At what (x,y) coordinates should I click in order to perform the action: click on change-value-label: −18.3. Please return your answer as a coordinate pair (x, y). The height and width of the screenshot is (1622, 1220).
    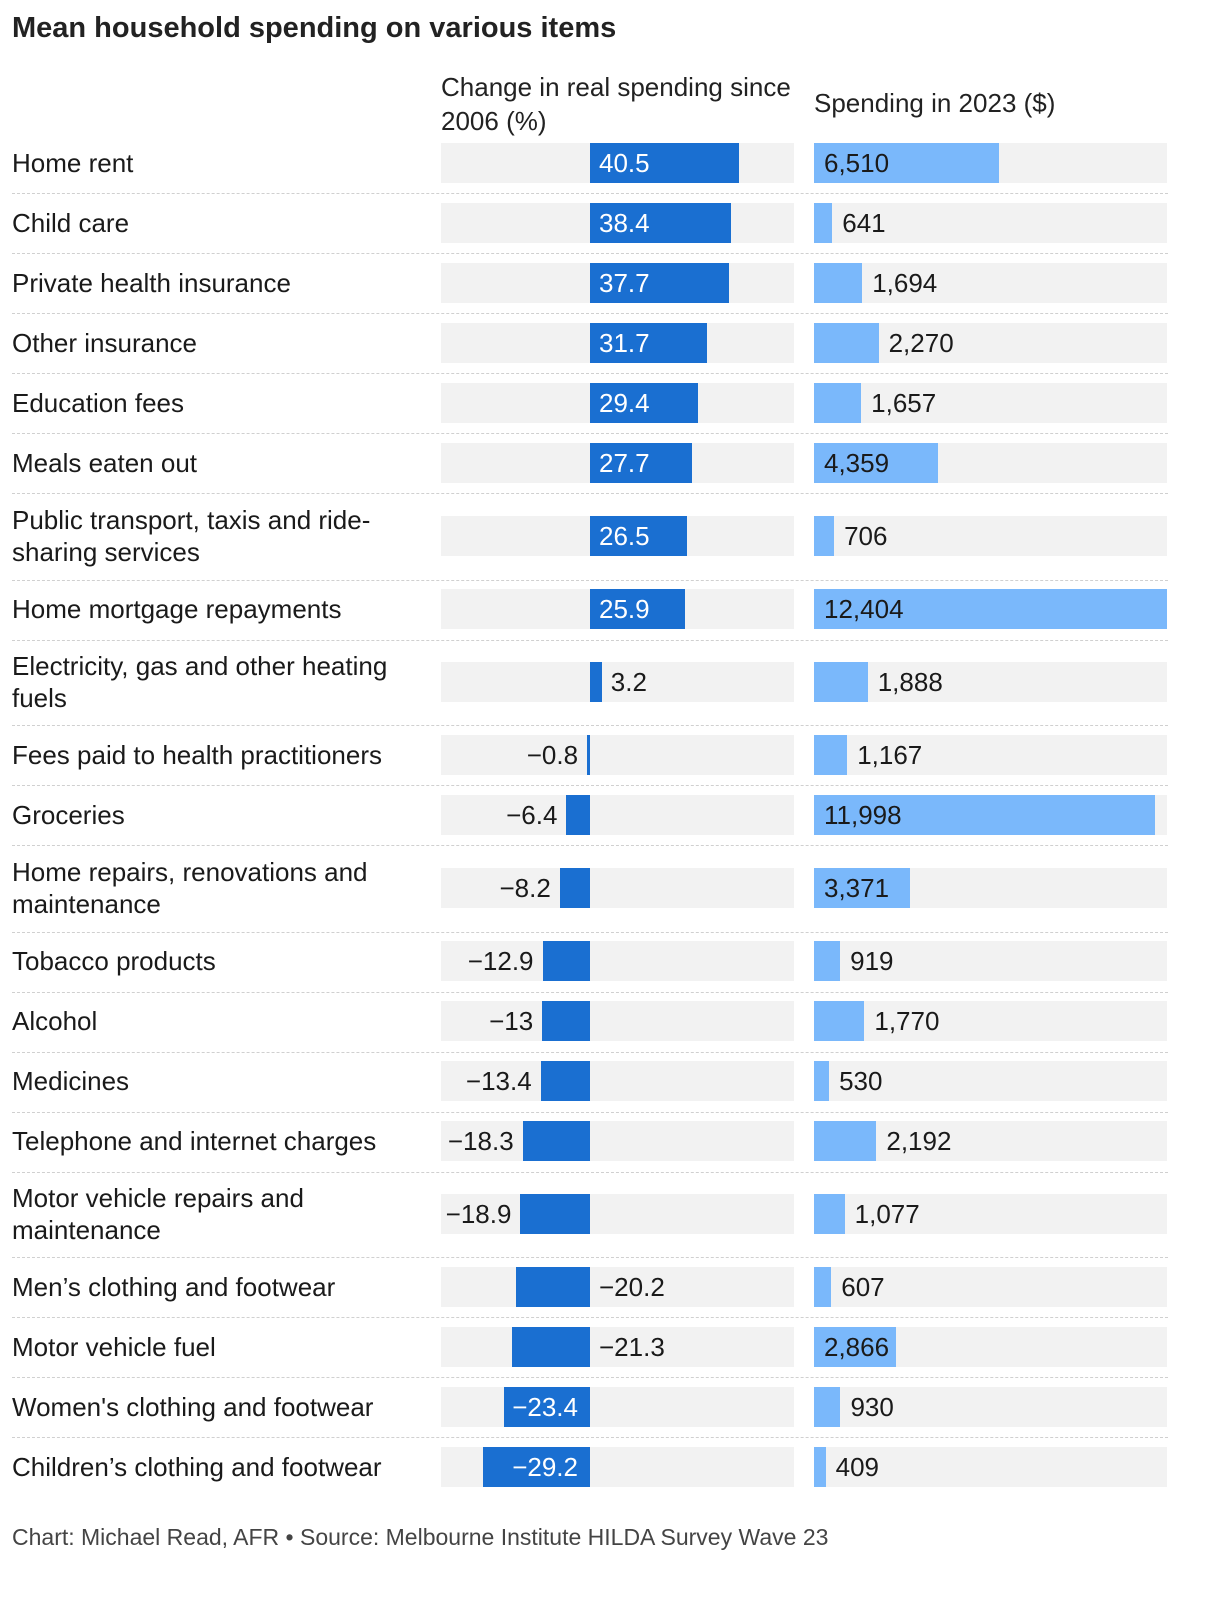
    Looking at the image, I should click on (480, 1141).